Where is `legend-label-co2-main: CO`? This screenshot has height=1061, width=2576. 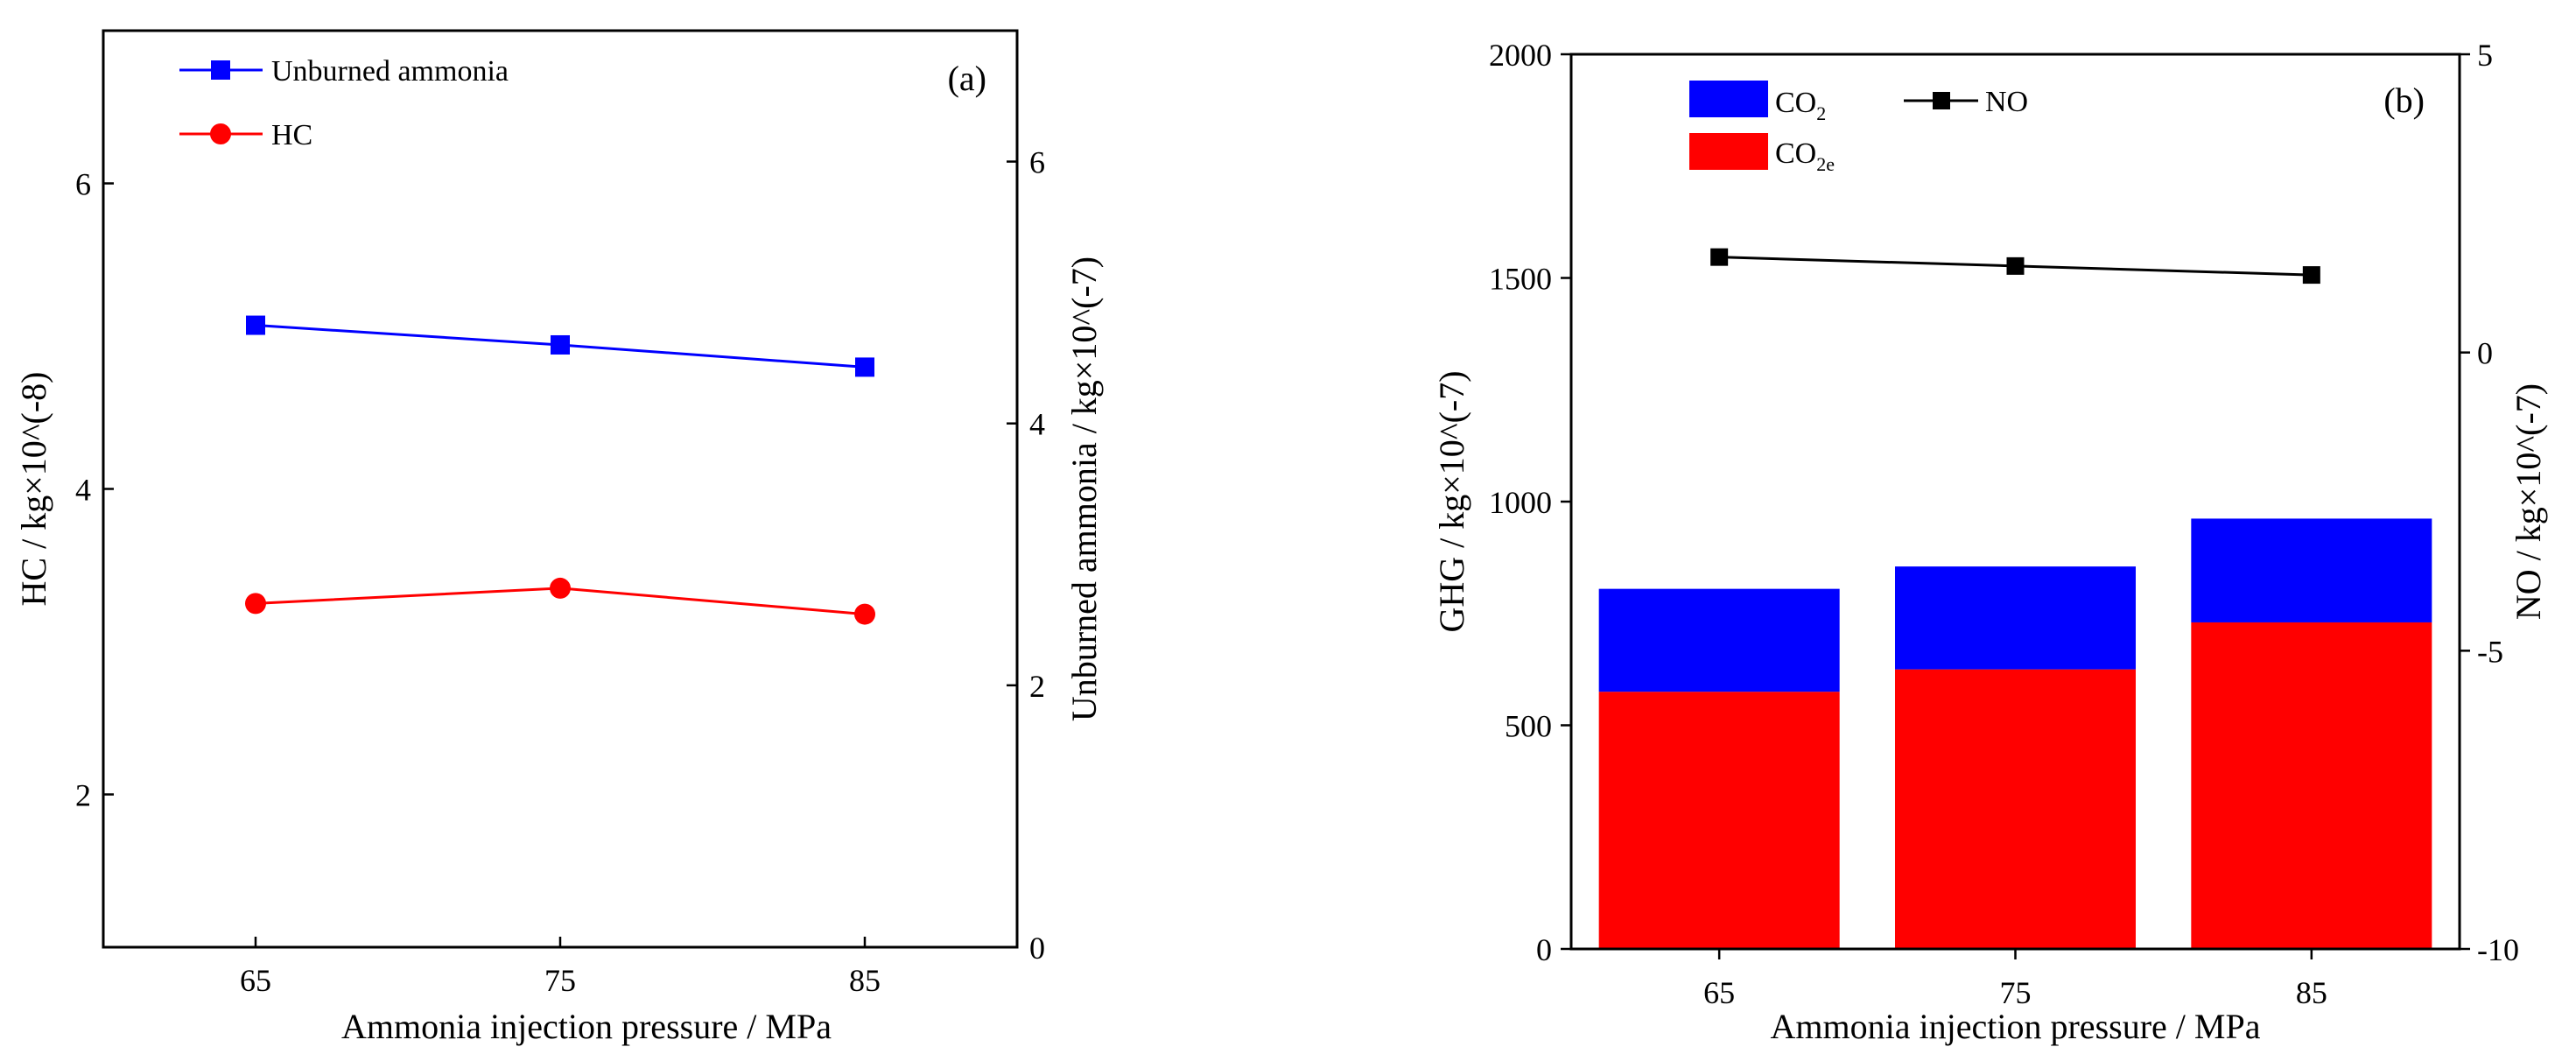 legend-label-co2-main: CO is located at coordinates (1796, 103).